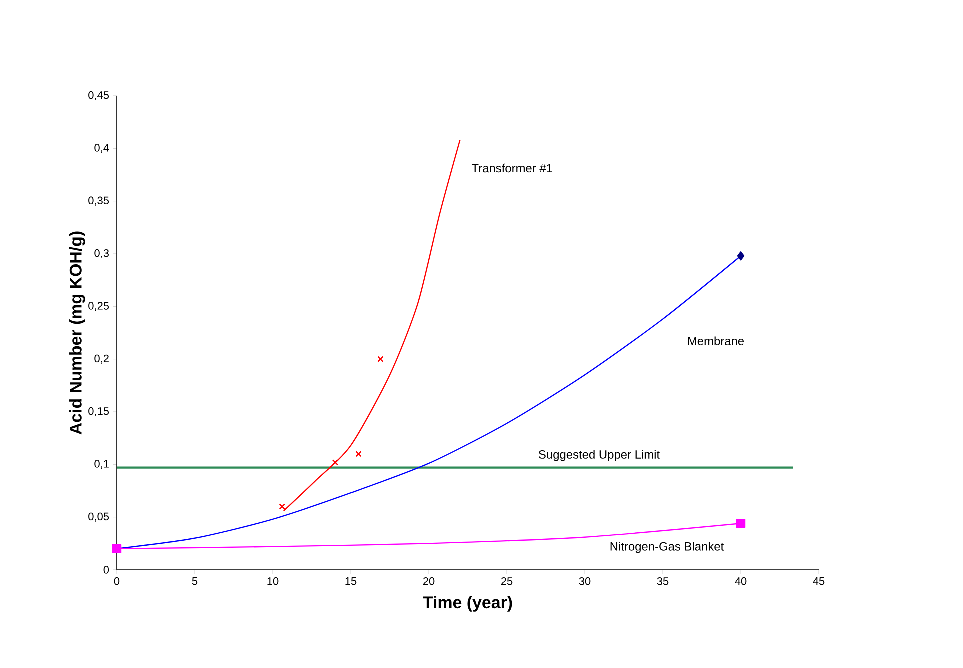 The height and width of the screenshot is (668, 963). Describe the element at coordinates (819, 582) in the screenshot. I see `x-tick-label: 45` at that location.